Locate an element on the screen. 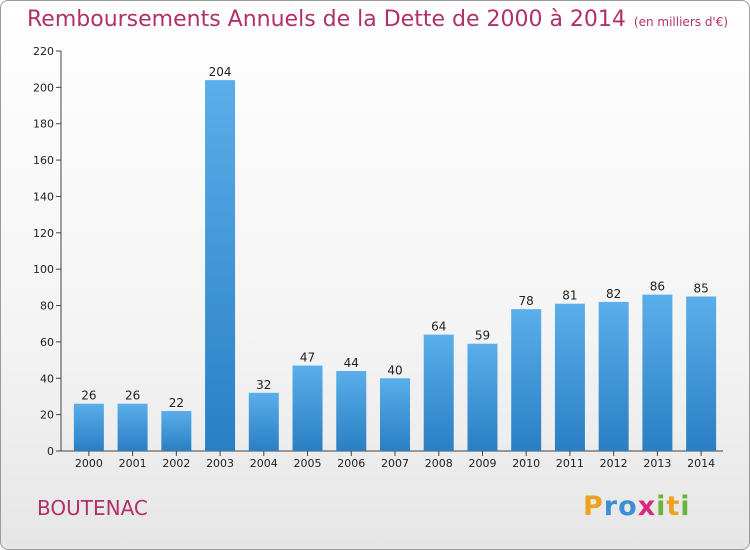  value-label: 47 is located at coordinates (307, 358).